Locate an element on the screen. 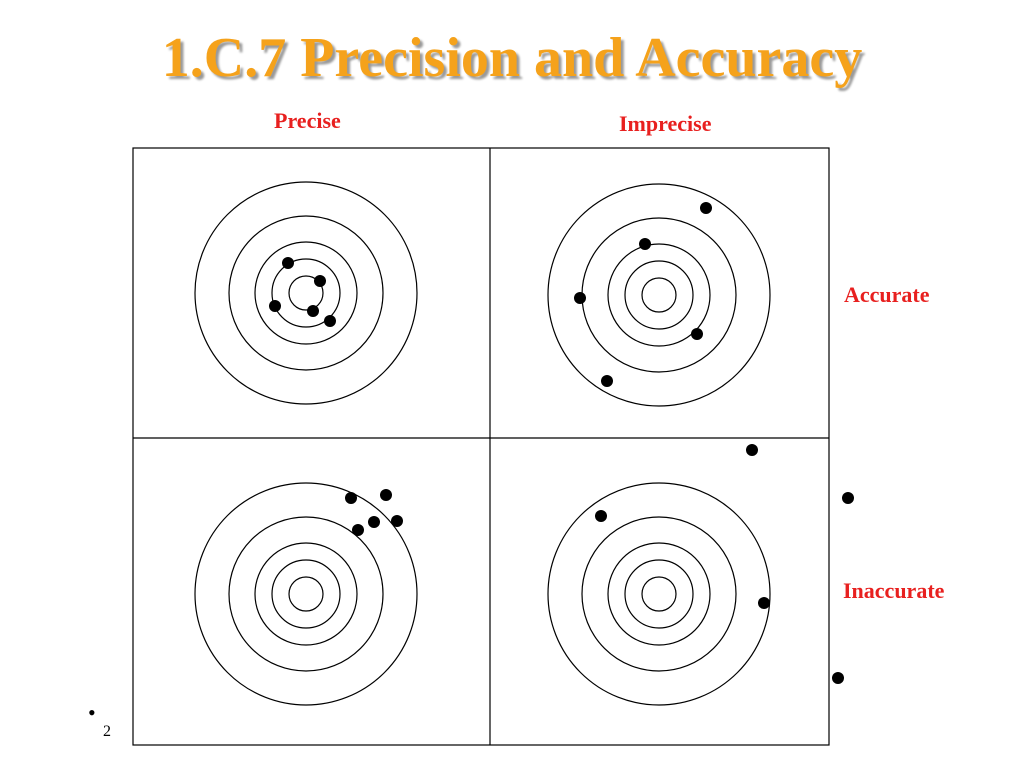  target-precise-inaccurate is located at coordinates (306, 594).